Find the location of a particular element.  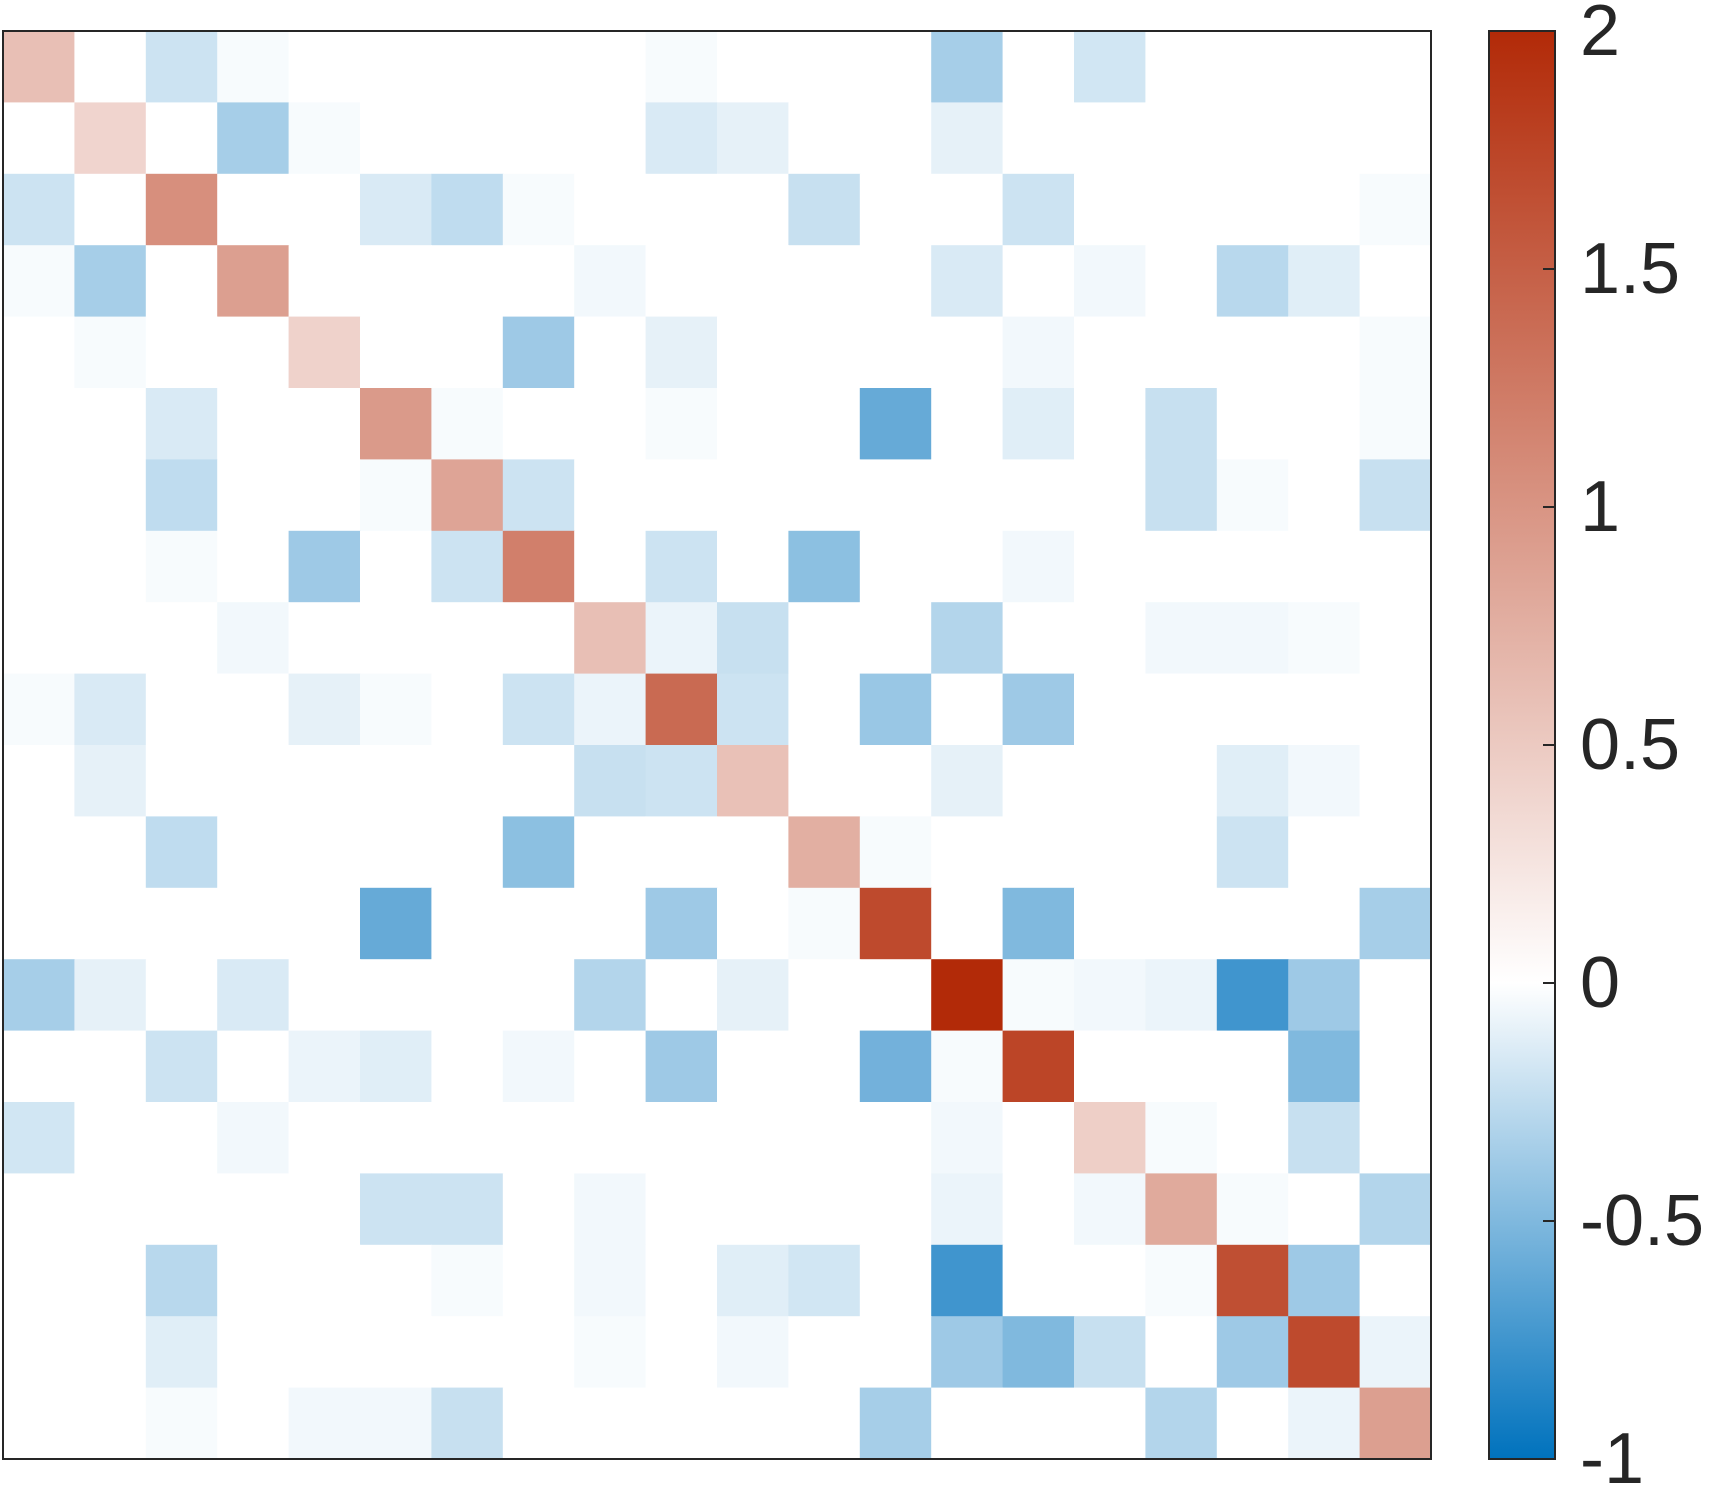

heatmap-cell-r5-c3 is located at coordinates (181, 352).